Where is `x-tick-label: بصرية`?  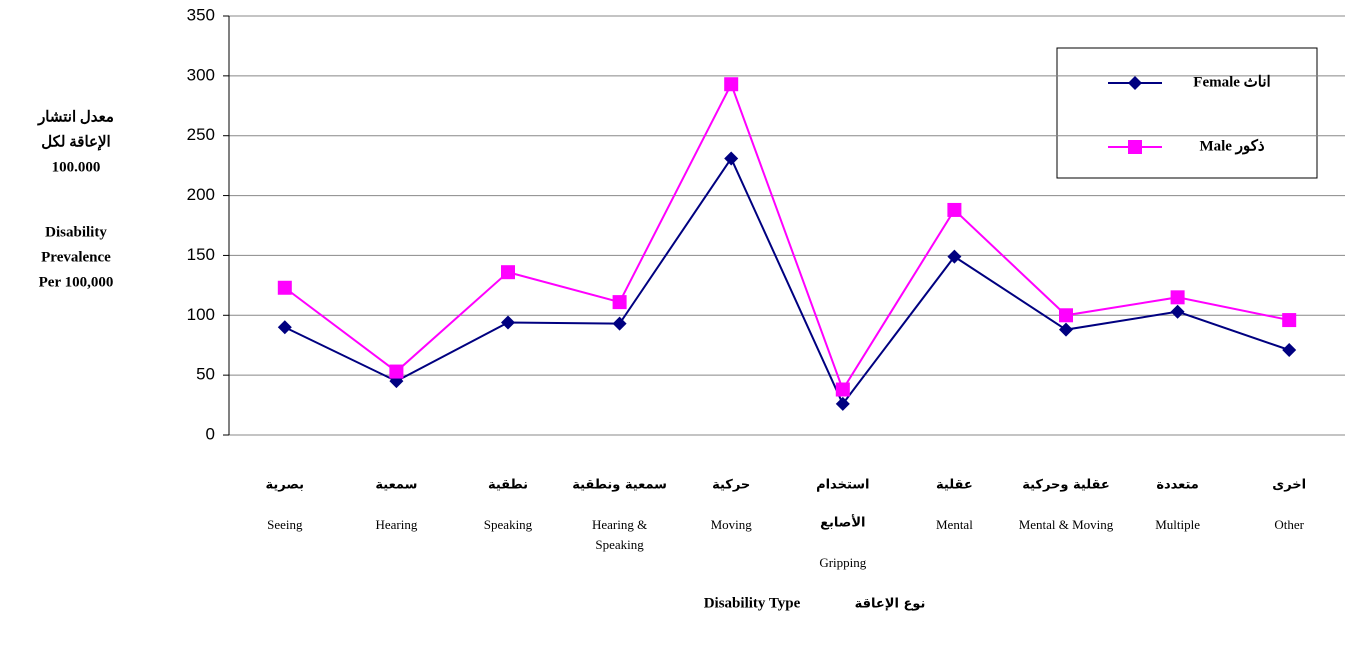 x-tick-label: بصرية is located at coordinates (285, 485).